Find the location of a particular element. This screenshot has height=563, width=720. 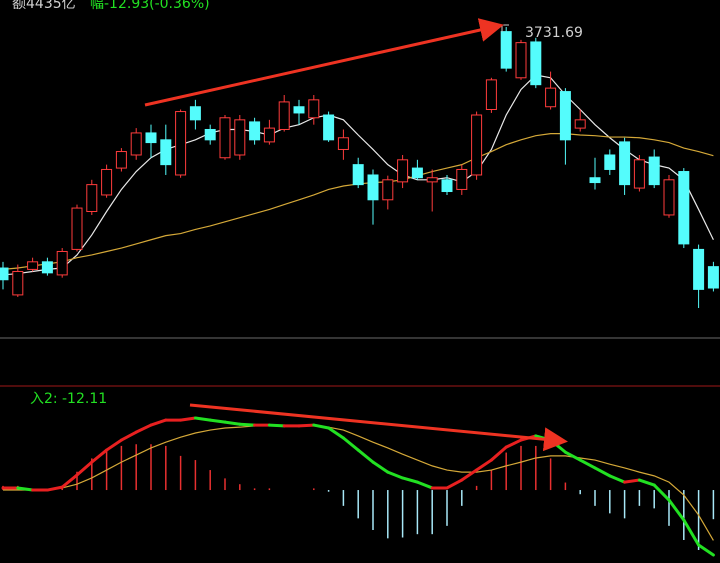

dea-value: -12.11 is located at coordinates (84, 399).